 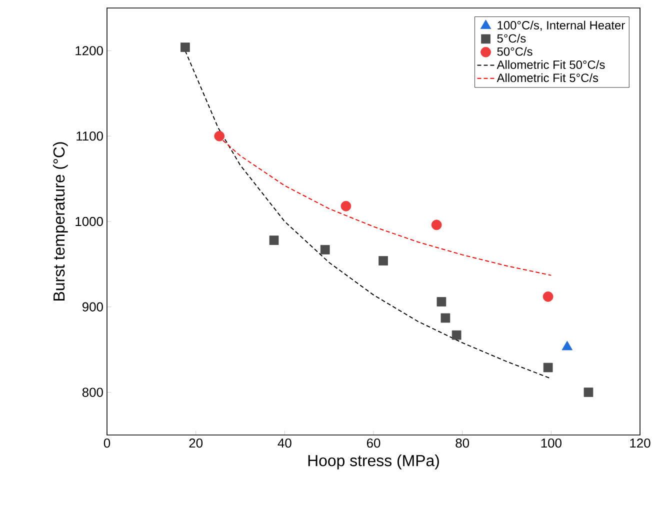 What do you see at coordinates (550, 64) in the screenshot?
I see `legend-label: Allometric Fit 50°C/s` at bounding box center [550, 64].